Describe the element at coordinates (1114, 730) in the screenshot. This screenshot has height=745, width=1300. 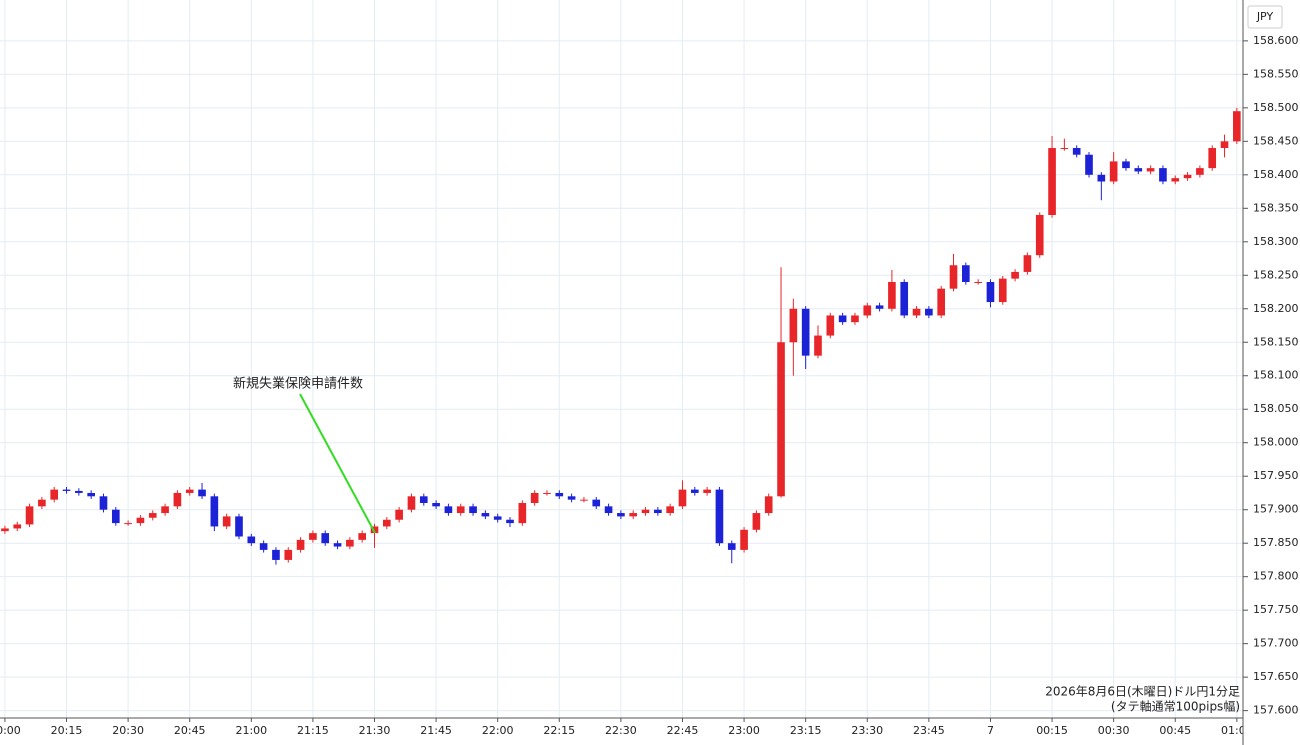
I see `x-tick-label: 00:30` at that location.